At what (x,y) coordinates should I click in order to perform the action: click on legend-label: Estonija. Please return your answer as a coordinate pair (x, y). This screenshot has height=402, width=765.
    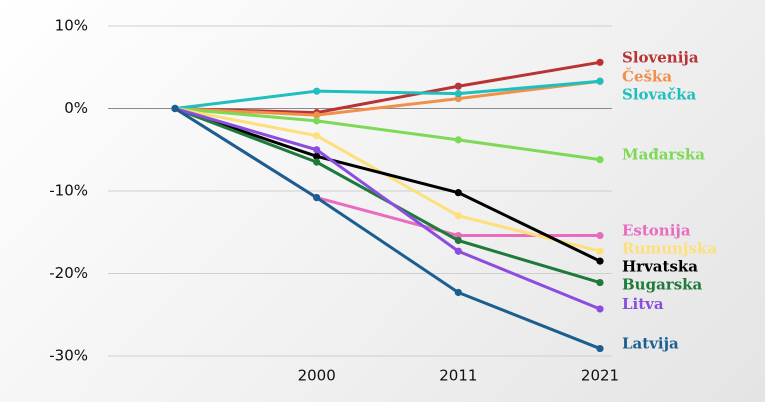
    Looking at the image, I should click on (656, 231).